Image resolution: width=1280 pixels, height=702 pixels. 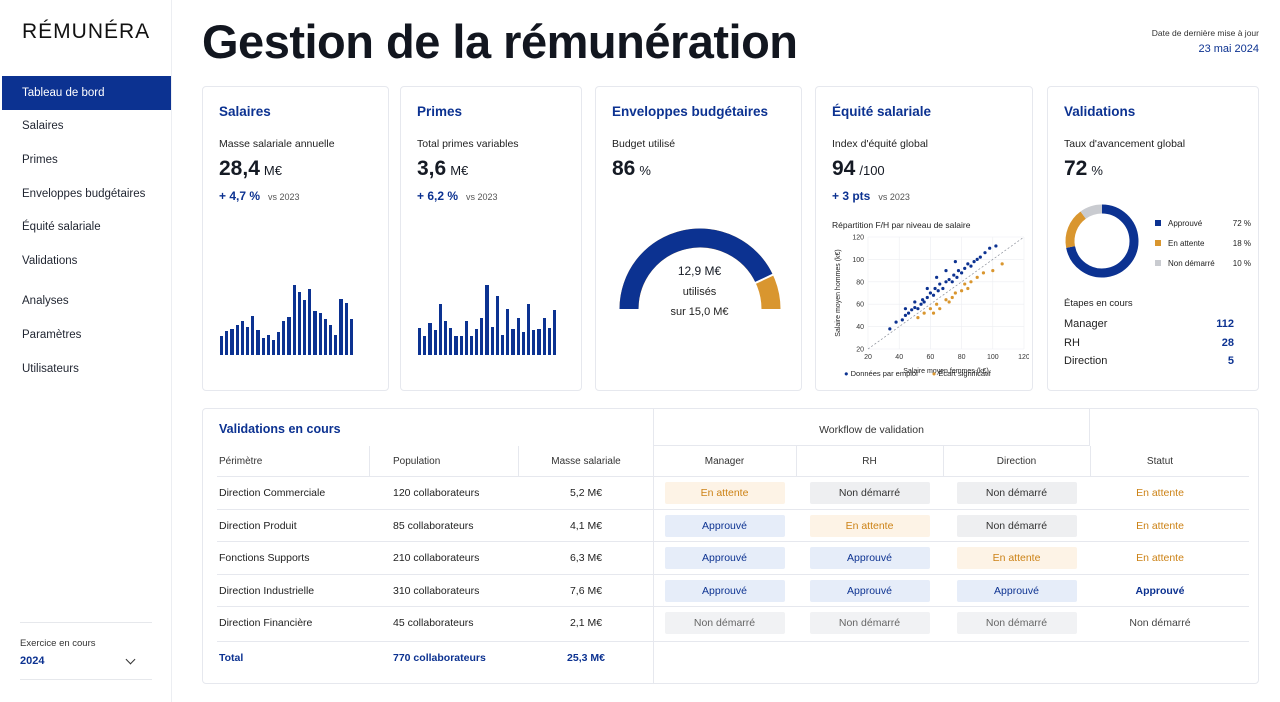 What do you see at coordinates (1086, 324) in the screenshot?
I see `step-label: Manager` at bounding box center [1086, 324].